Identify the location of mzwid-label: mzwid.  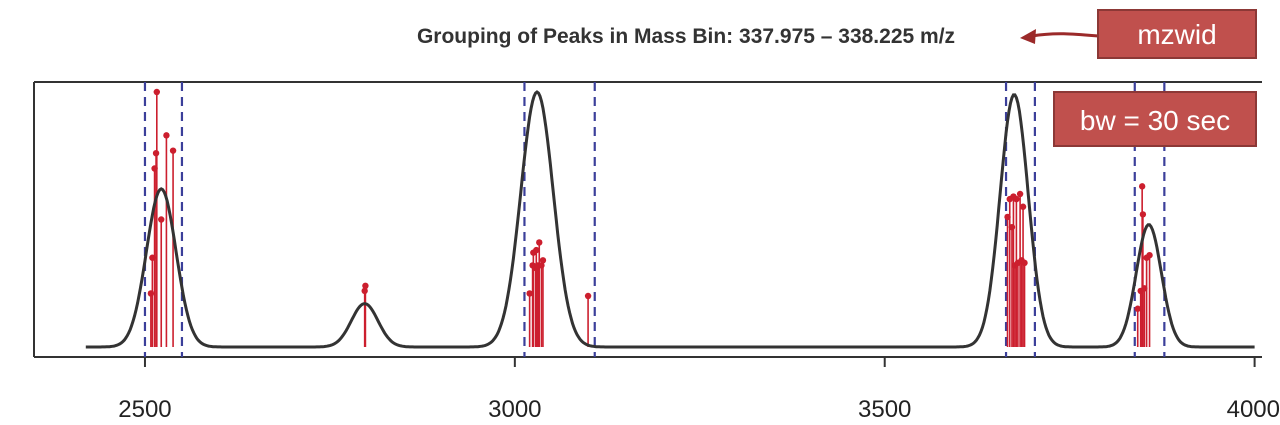
(1176, 34).